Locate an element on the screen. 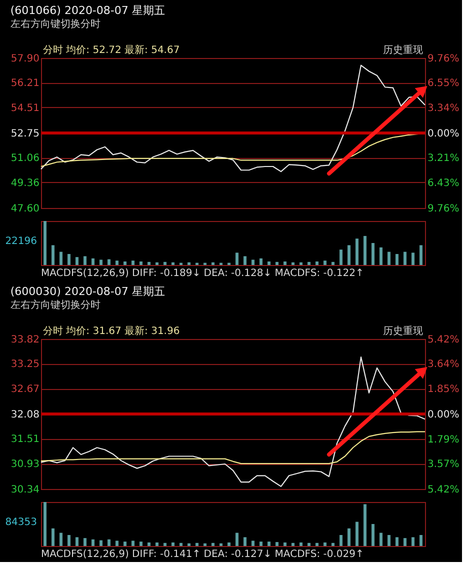 This screenshot has width=466, height=567. y2-tick-label: 6.43% is located at coordinates (444, 183).